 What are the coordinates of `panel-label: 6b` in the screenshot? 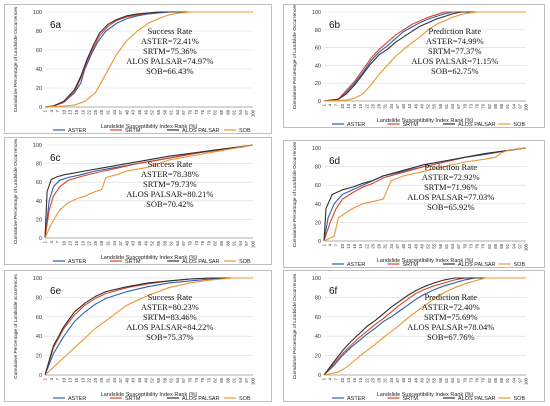 It's located at (335, 25).